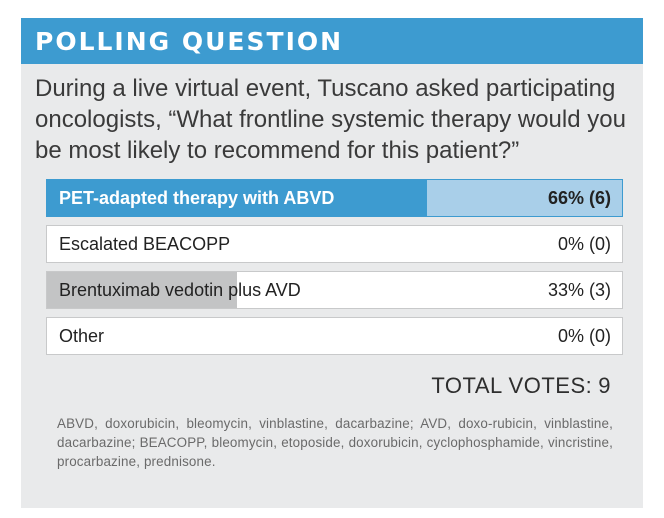  I want to click on poll-option-label: Other, so click(82, 335).